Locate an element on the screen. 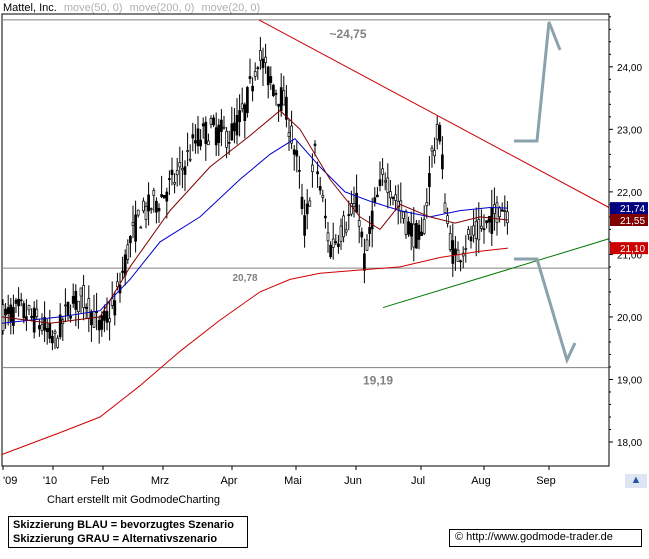 The width and height of the screenshot is (649, 559). y-tick-label: 18,00 is located at coordinates (629, 443).